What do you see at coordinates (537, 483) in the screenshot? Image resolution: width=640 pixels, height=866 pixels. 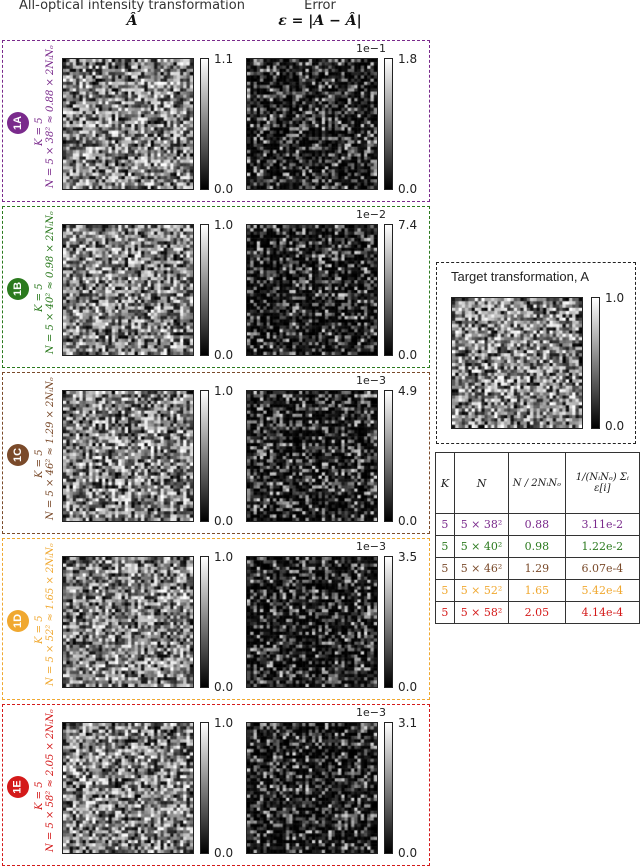 I see `table-header-row: K N N / 2NᵢNₒ 1/(NᵢNₒ) Σᵢ ε[i]` at bounding box center [537, 483].